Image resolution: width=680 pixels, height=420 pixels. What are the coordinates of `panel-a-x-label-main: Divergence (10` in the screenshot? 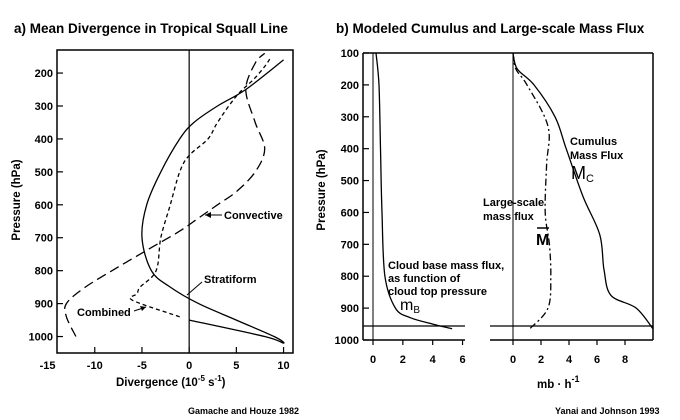 It's located at (157, 383).